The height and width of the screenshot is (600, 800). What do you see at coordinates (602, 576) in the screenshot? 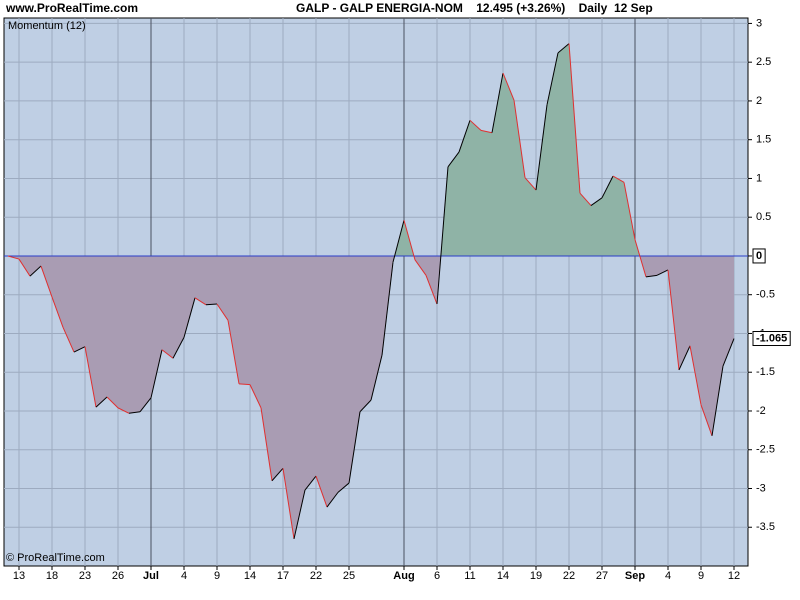
I see `x-tick-label: 27` at bounding box center [602, 576].